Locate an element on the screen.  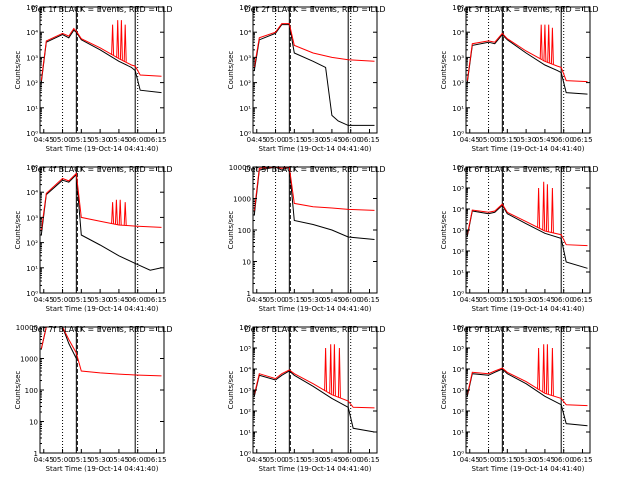
panel-title: Det 1f BLACK = Events, RED = LLD is located at coordinates (101, 9).